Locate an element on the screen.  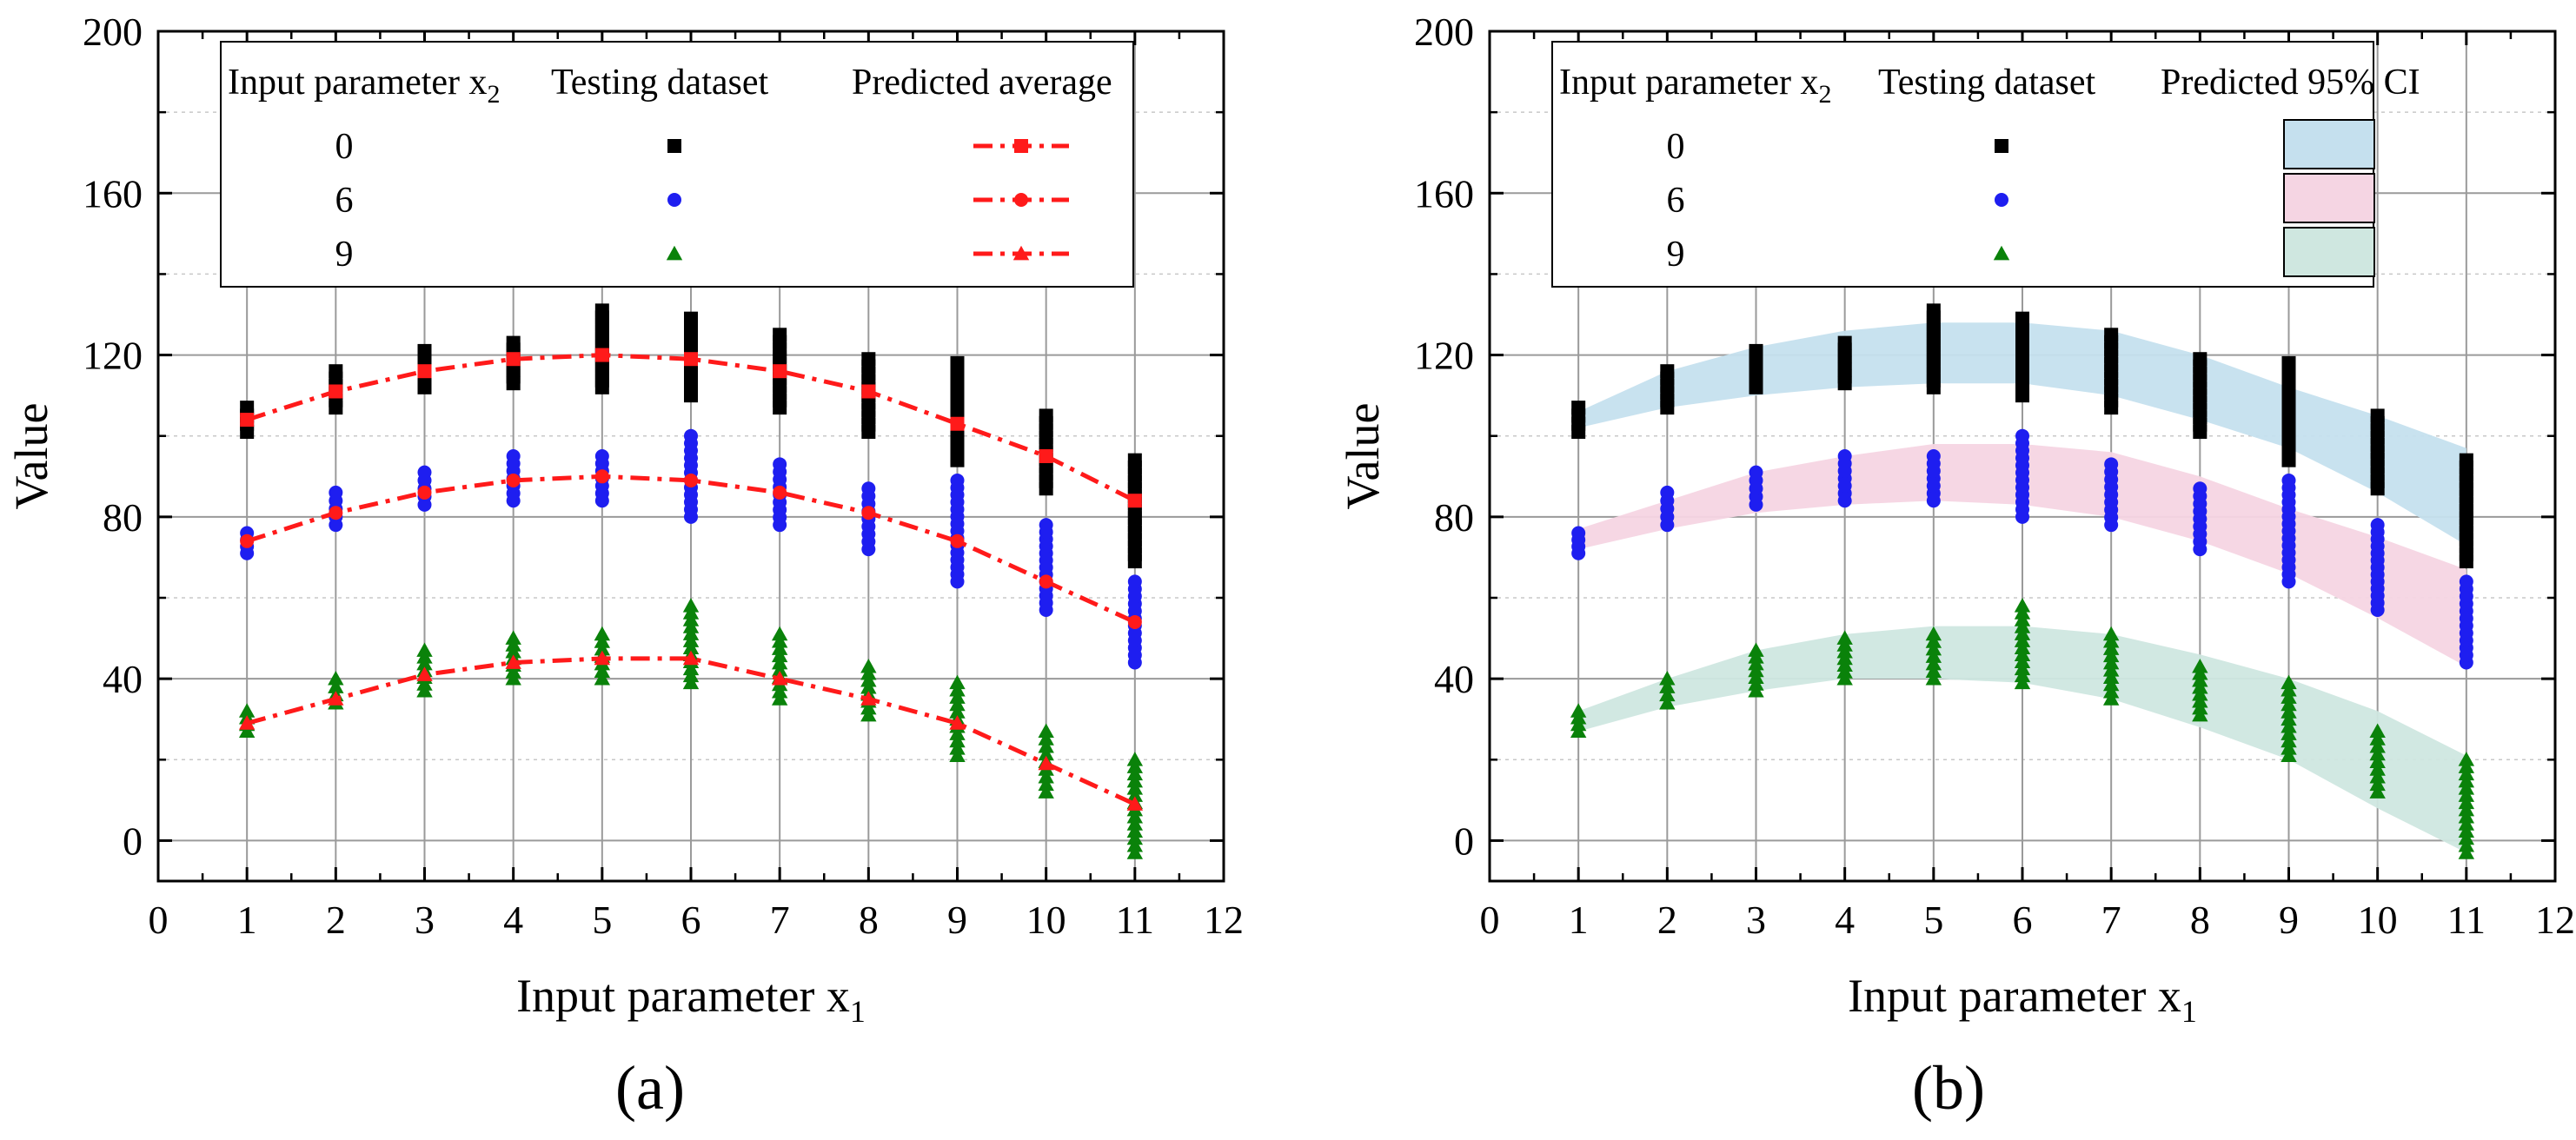
legend-row-label: 9 is located at coordinates (344, 255).